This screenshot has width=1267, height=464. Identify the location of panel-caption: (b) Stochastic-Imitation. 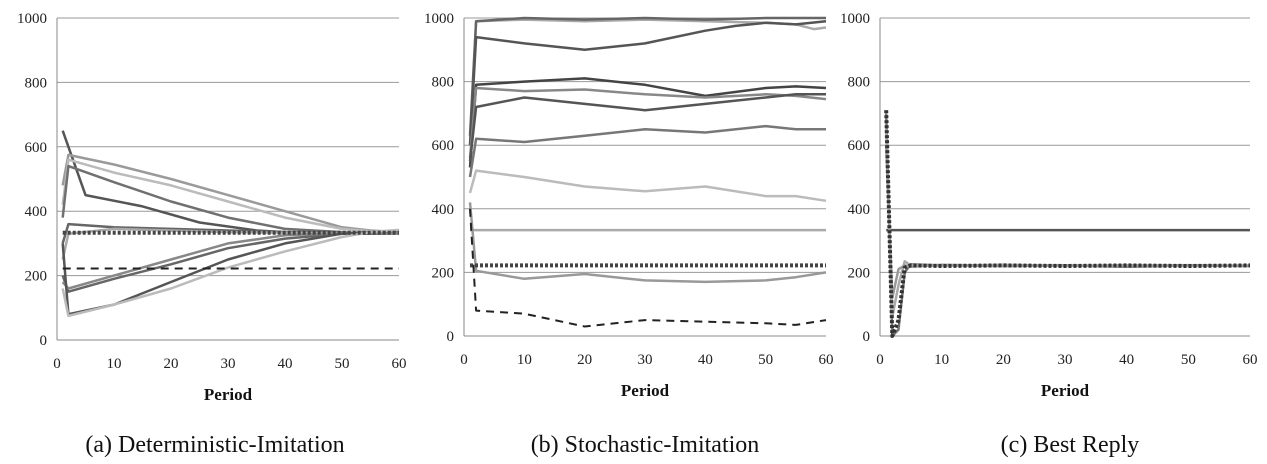
(645, 445).